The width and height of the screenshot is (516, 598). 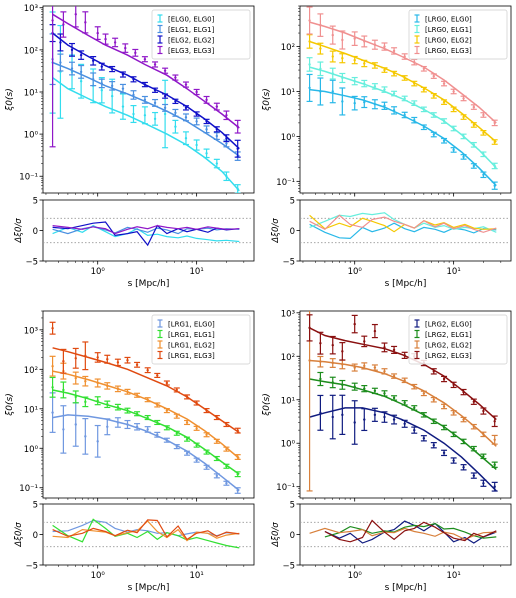 What do you see at coordinates (191, 30) in the screenshot?
I see `legend-entry-label: [ELG1, ELG1]` at bounding box center [191, 30].